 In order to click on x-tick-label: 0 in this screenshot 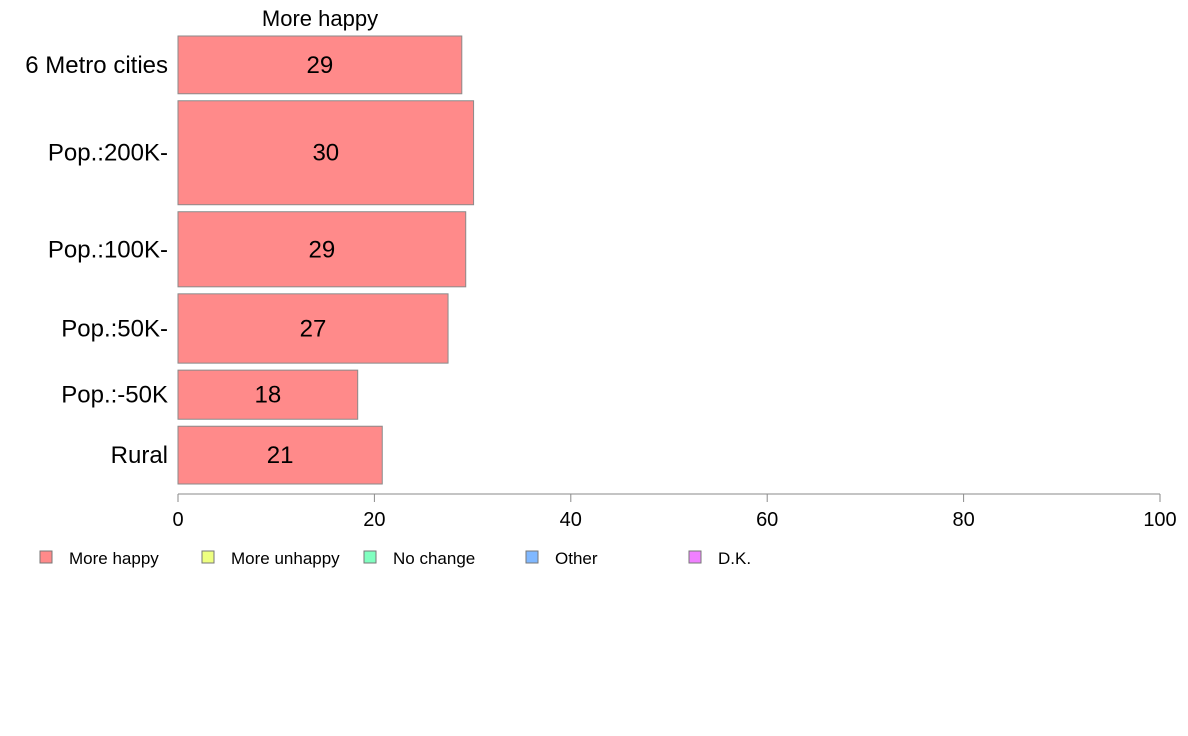, I will do `click(177, 520)`.